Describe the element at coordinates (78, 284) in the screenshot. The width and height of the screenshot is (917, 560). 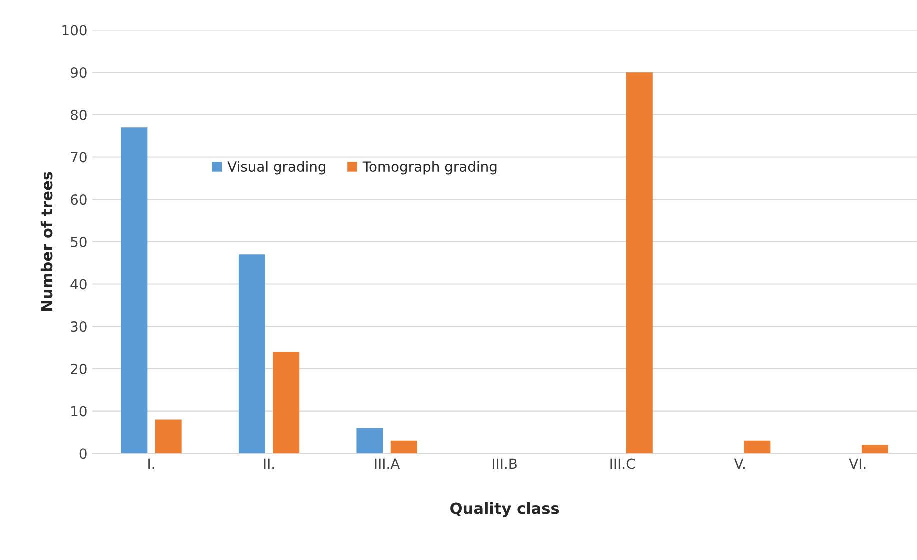
I see `y-tick-label: 40` at that location.